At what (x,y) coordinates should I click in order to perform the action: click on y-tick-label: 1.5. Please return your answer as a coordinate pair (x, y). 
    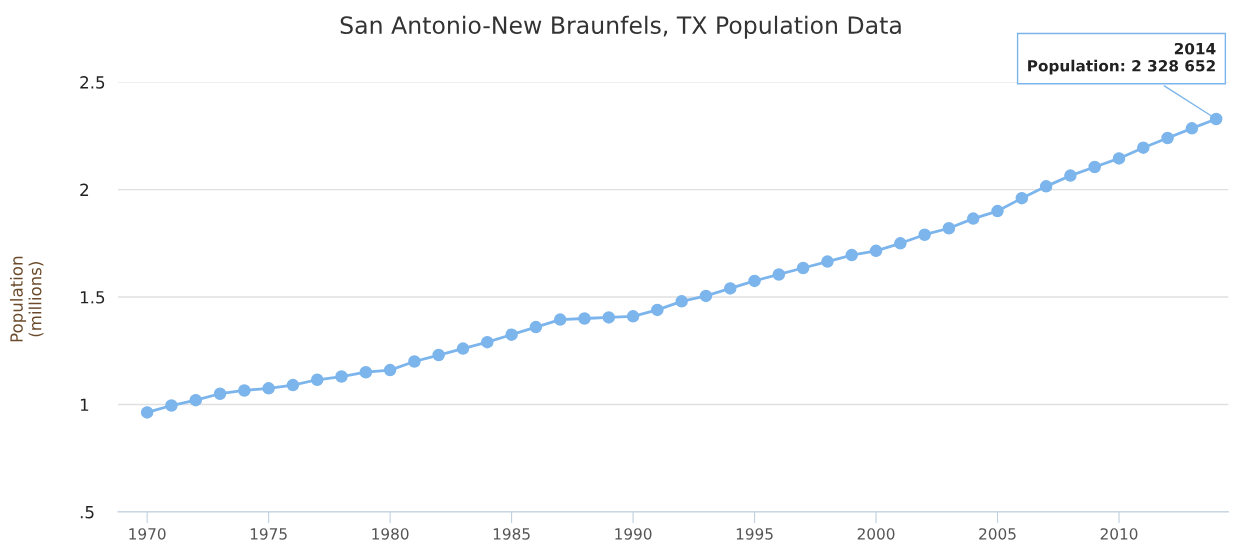
    Looking at the image, I should click on (92, 297).